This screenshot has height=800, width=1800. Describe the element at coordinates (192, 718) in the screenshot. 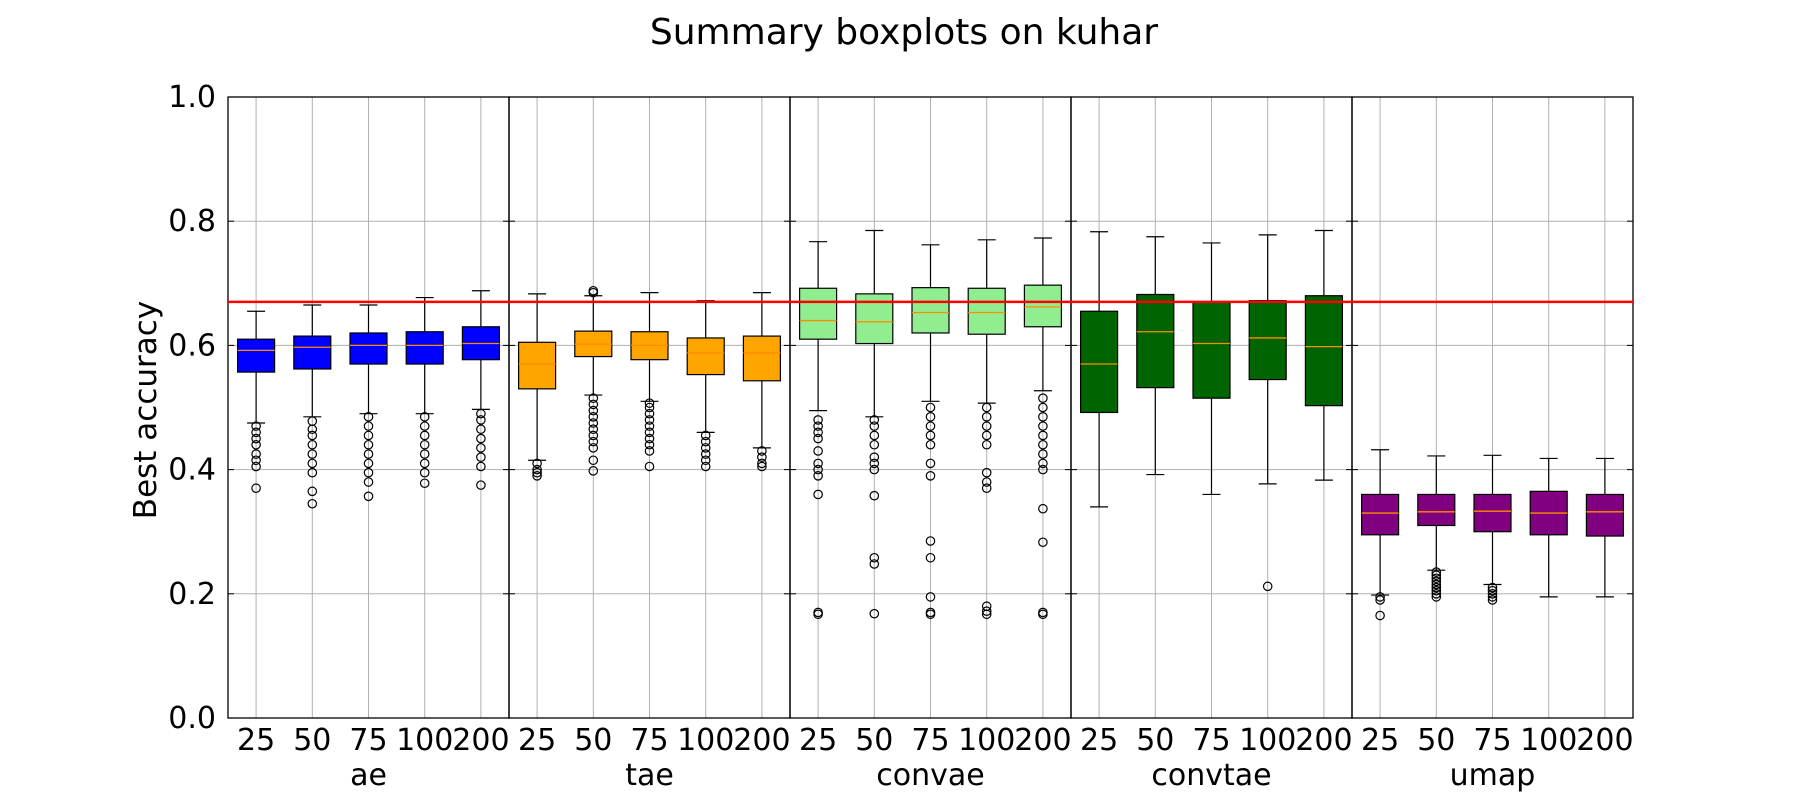

I see `y-tick-label: 0.0` at that location.